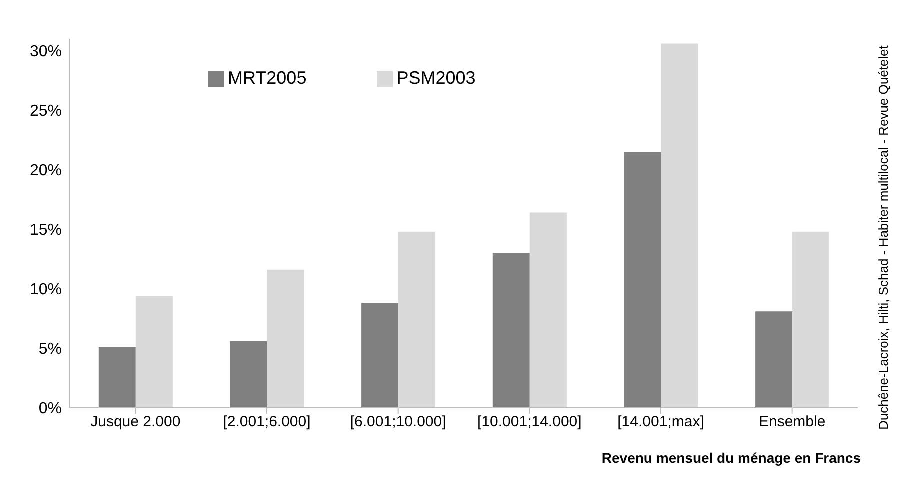 Image resolution: width=909 pixels, height=488 pixels. I want to click on x-axis-title: Revenu mensuel du ménage en Francs, so click(731, 458).